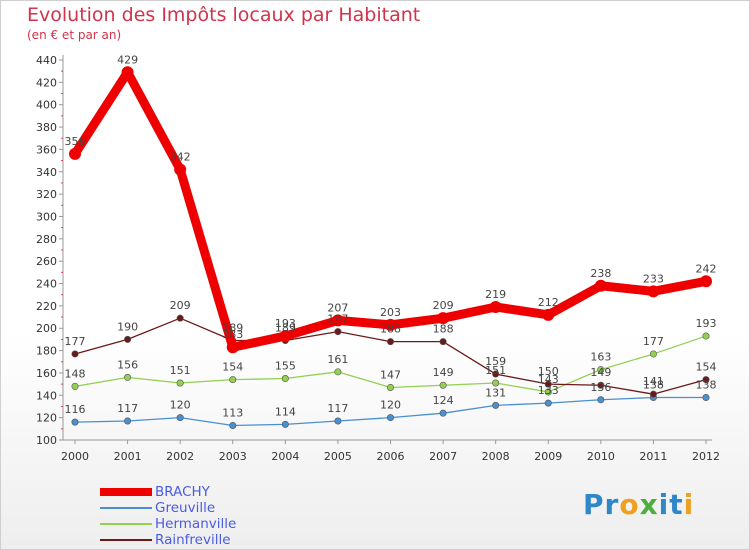  What do you see at coordinates (600, 273) in the screenshot?
I see `data-label: 238` at bounding box center [600, 273].